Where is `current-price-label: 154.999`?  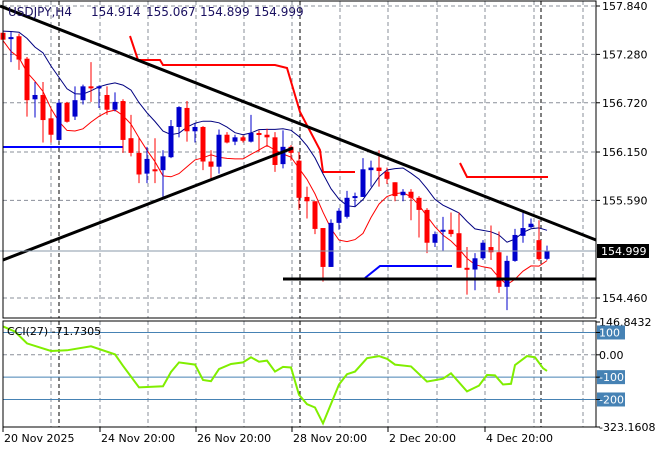 current-price-label: 154.999 is located at coordinates (624, 251).